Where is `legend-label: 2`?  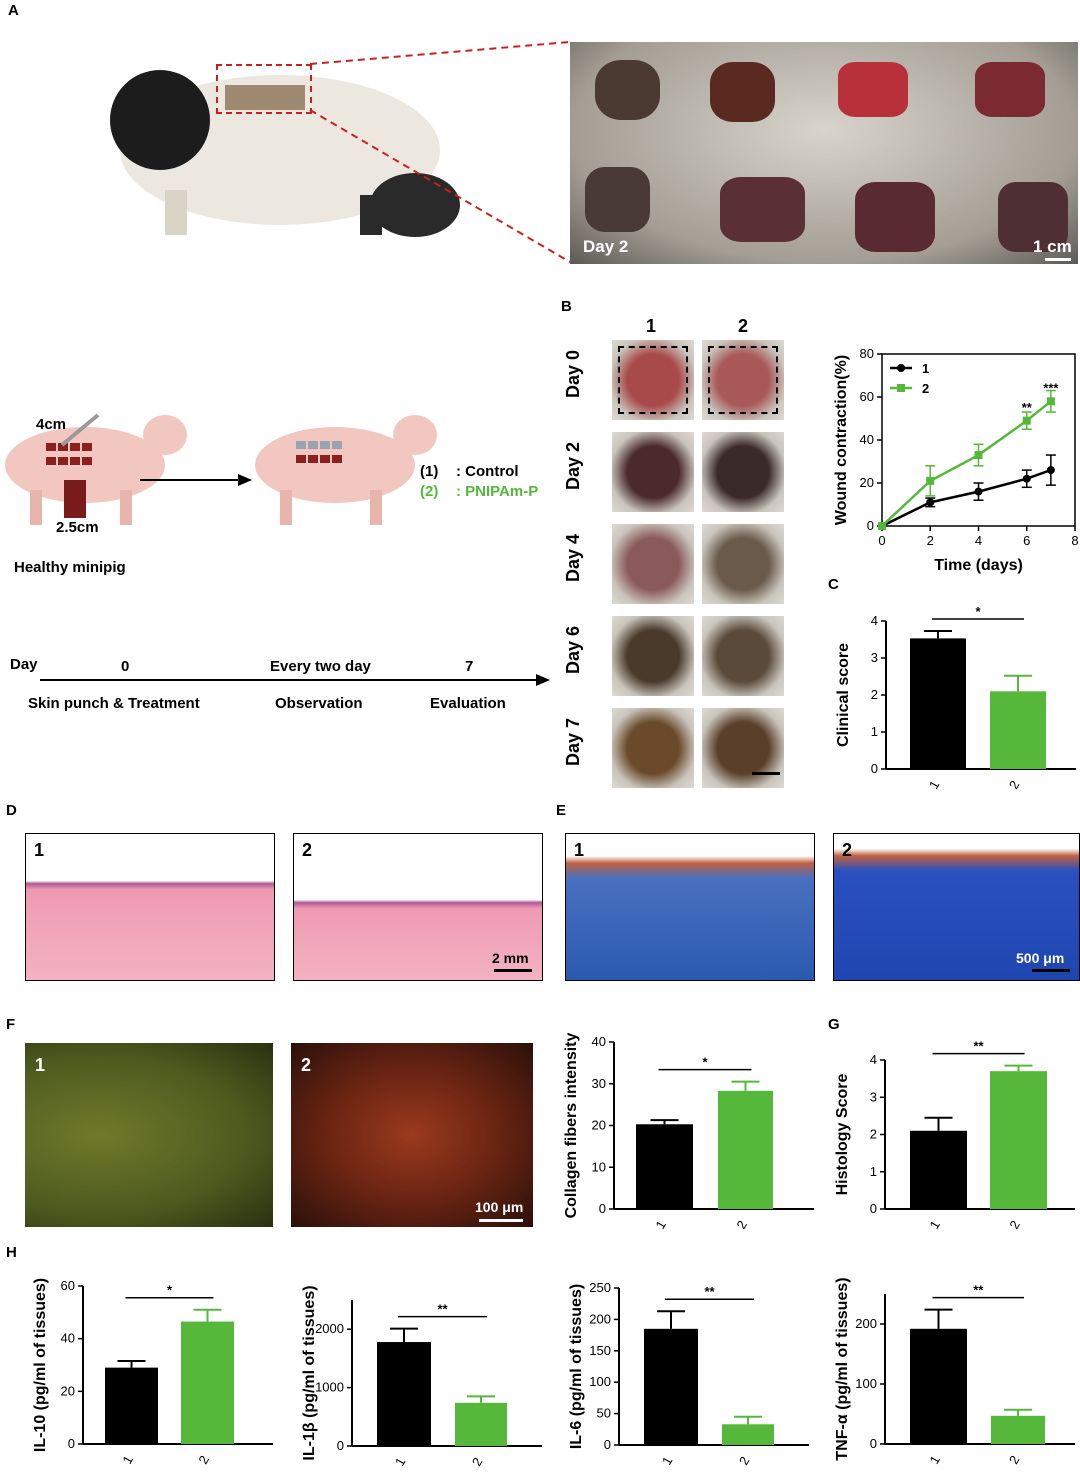
legend-label: 2 is located at coordinates (925, 388).